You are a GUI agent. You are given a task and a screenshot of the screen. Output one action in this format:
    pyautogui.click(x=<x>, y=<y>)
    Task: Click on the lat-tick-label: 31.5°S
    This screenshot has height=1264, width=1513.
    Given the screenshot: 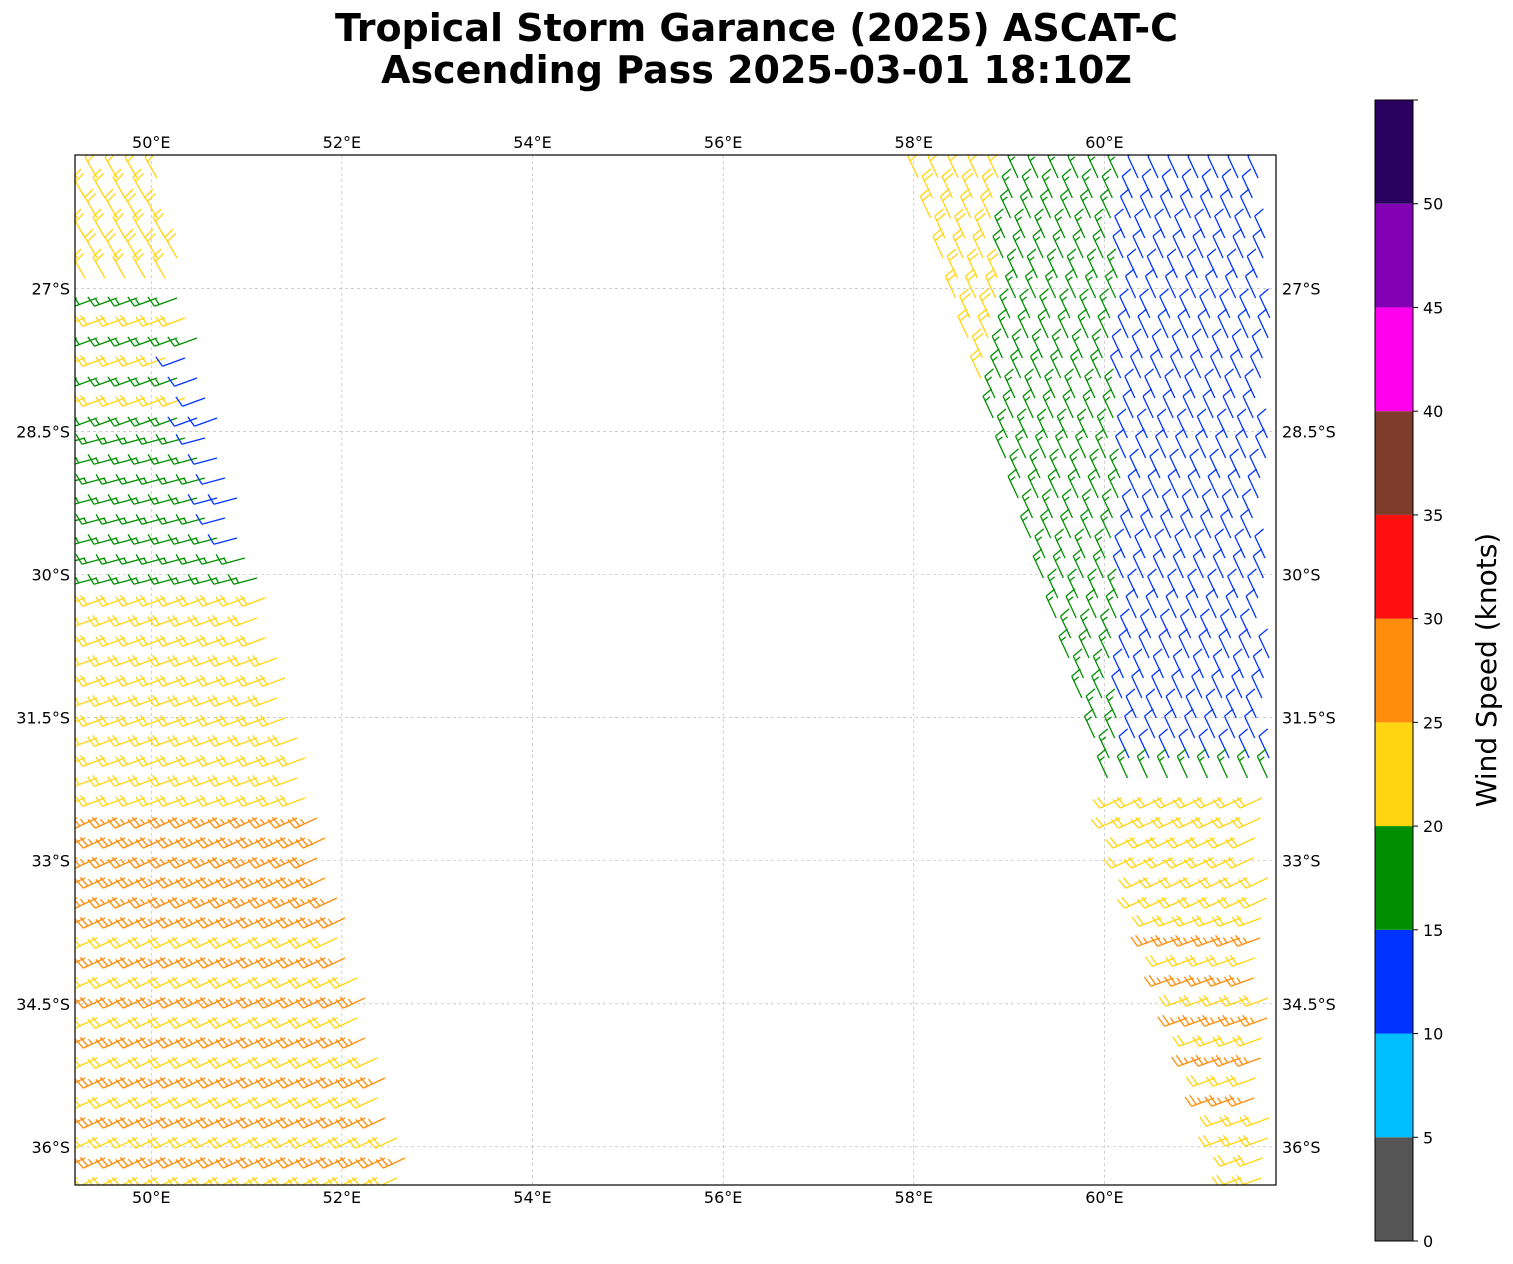 What is the action you would take?
    pyautogui.click(x=1309, y=718)
    